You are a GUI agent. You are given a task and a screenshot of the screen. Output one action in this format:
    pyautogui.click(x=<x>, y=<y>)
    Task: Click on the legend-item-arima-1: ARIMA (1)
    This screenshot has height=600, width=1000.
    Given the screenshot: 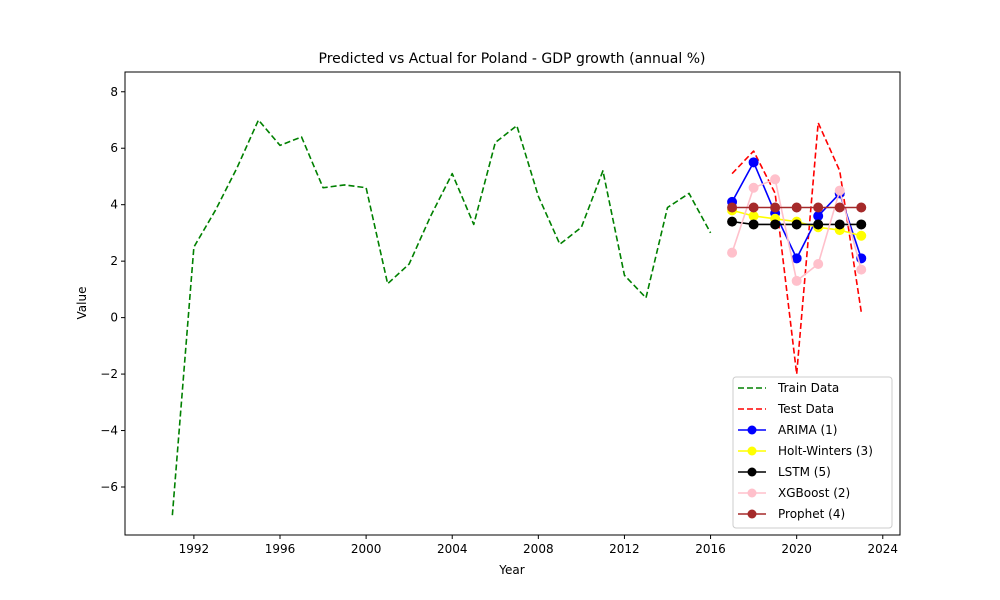 What is the action you would take?
    pyautogui.click(x=787, y=430)
    